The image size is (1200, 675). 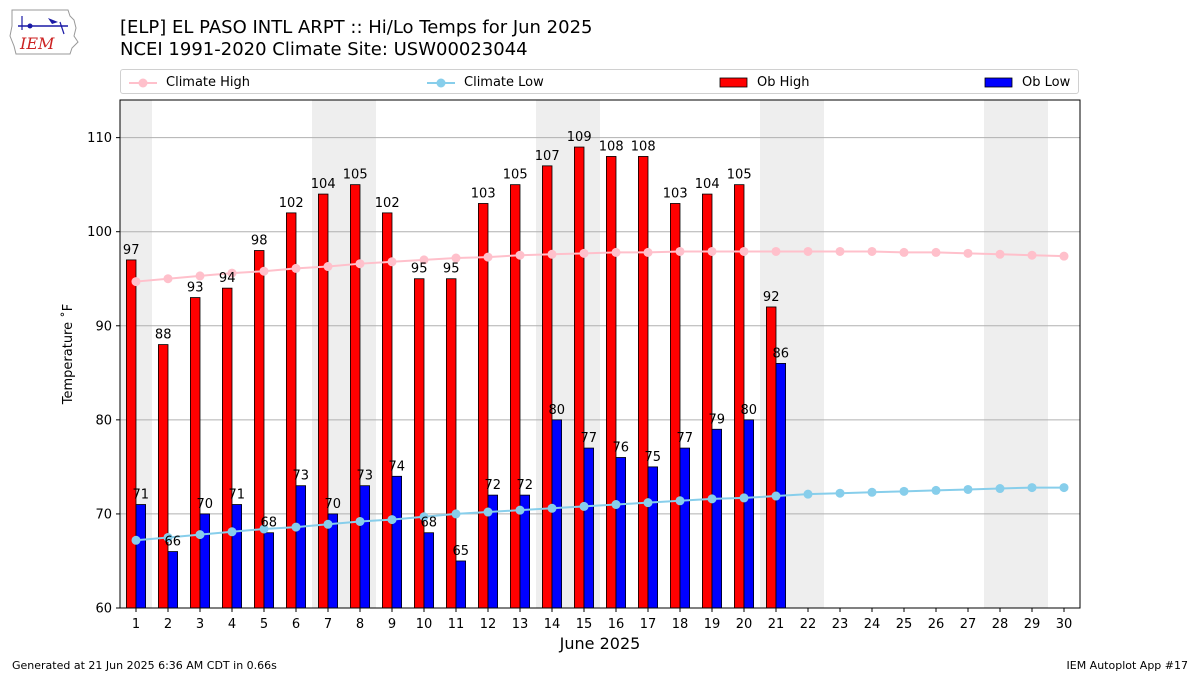 I want to click on ob-high-label: 98, so click(x=259, y=241).